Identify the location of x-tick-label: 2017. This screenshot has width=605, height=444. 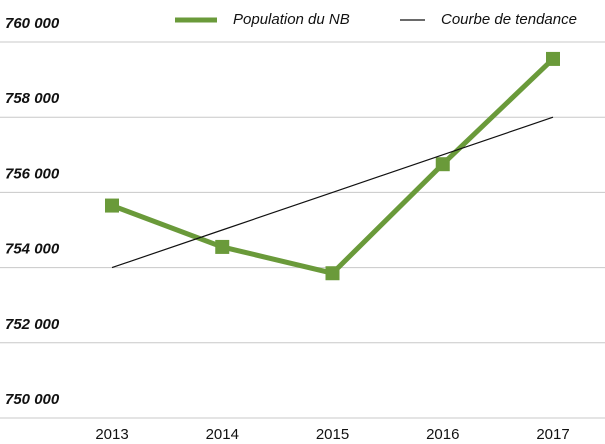
(552, 434).